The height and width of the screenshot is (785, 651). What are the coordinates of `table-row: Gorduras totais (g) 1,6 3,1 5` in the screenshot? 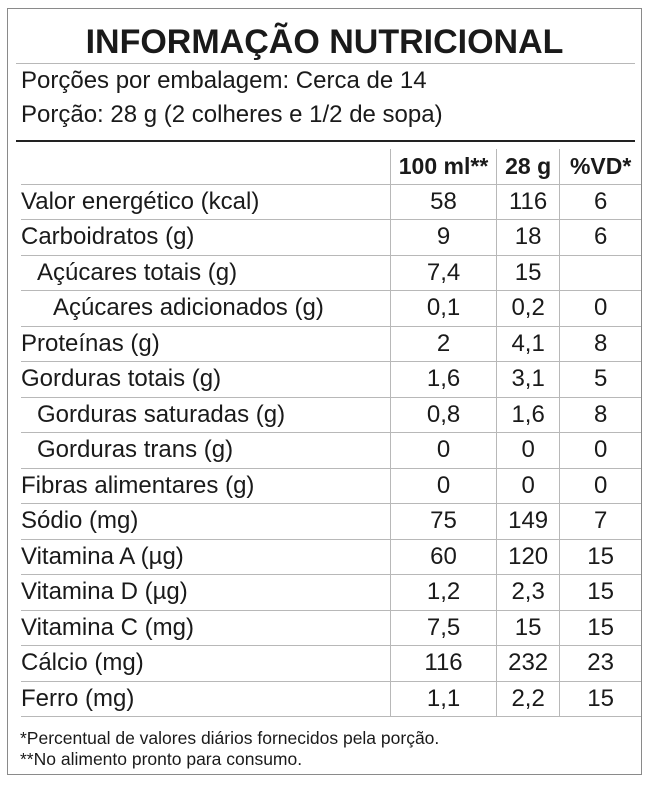 It's located at (331, 379).